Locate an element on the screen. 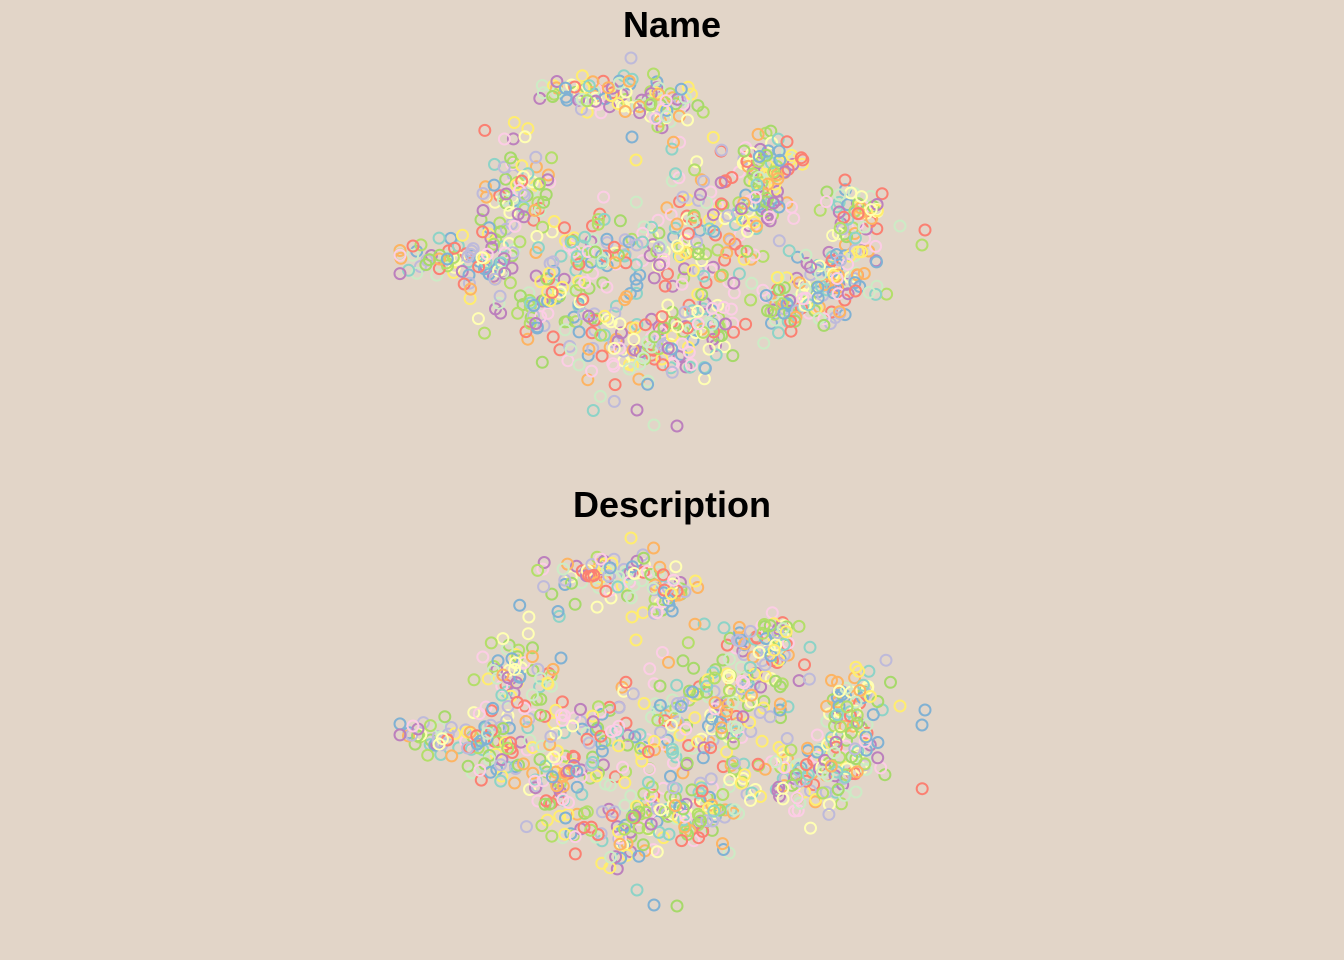  panel-title-name: Name is located at coordinates (672, 24).